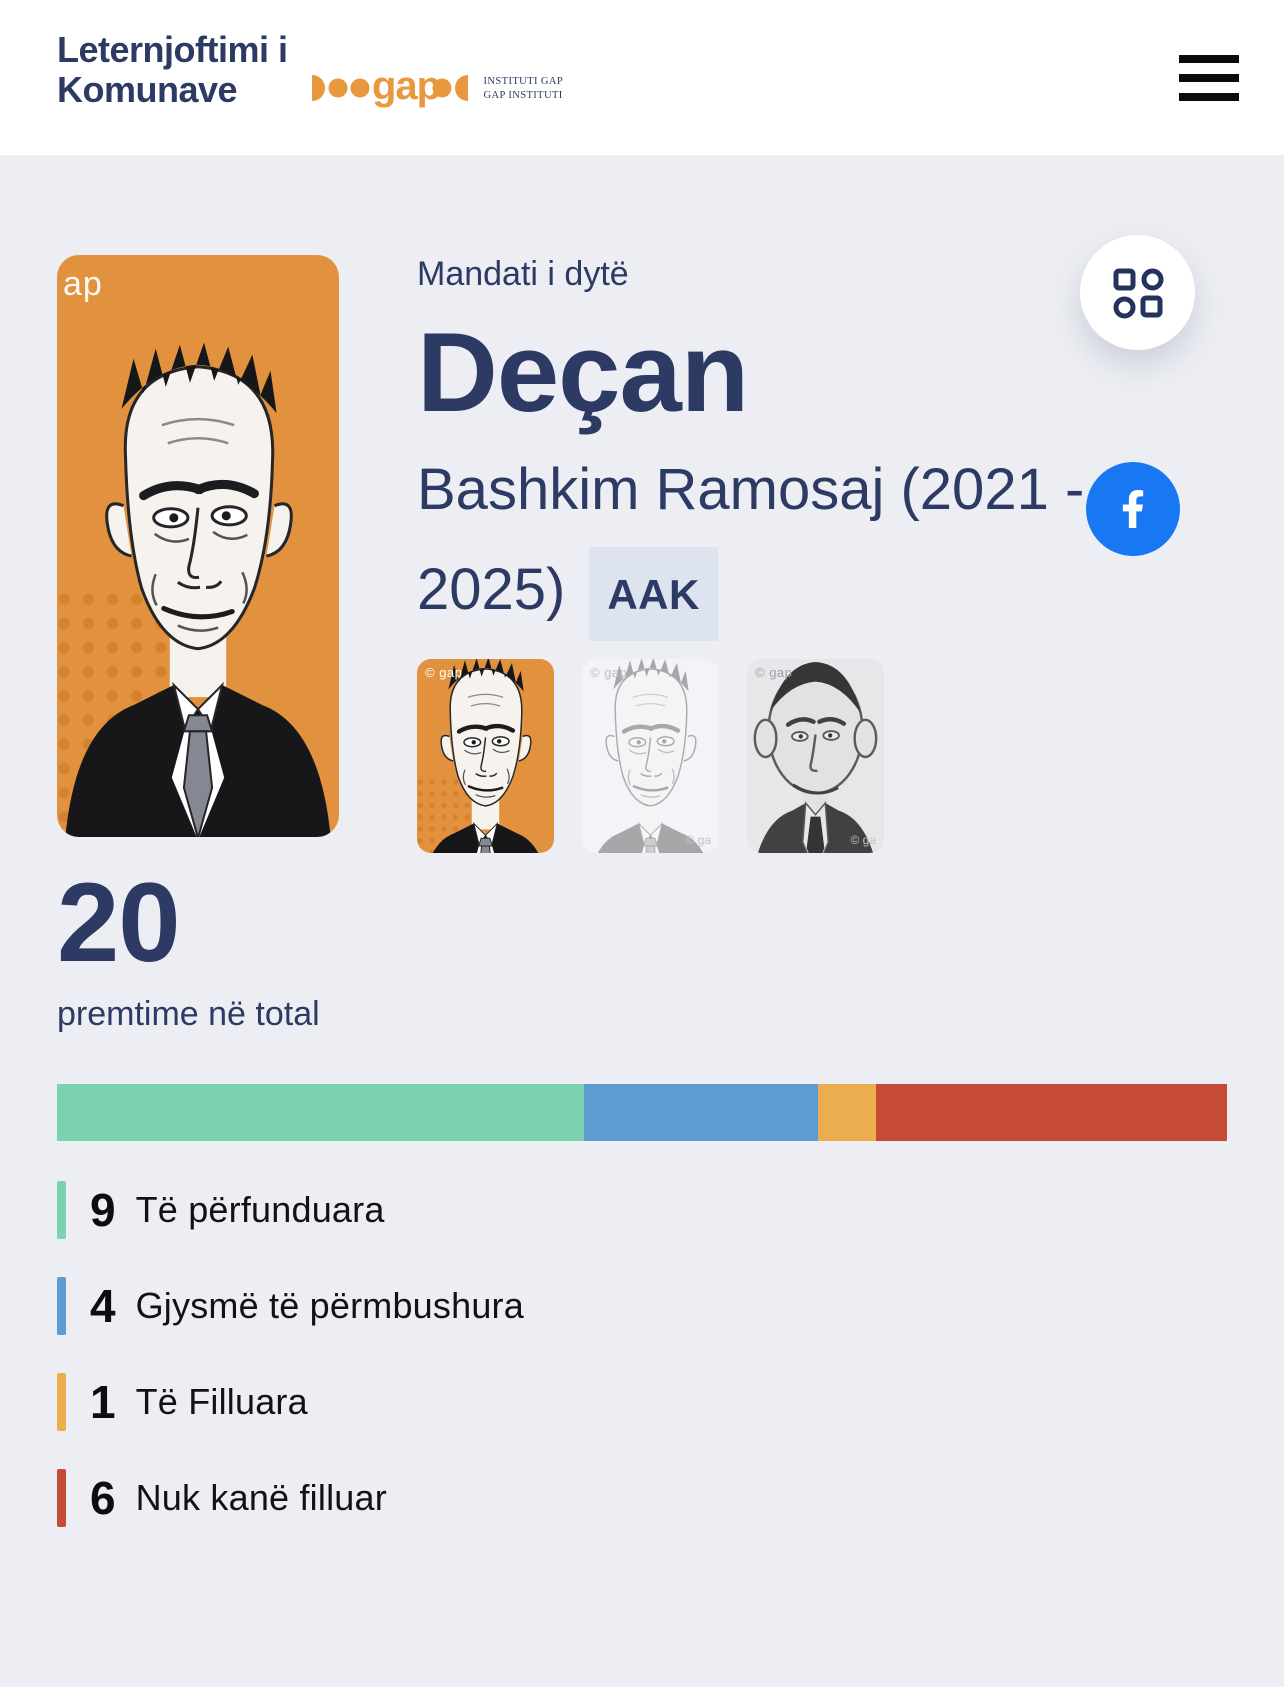  What do you see at coordinates (261, 1498) in the screenshot?
I see `legend-label: Nuk kanë filluar` at bounding box center [261, 1498].